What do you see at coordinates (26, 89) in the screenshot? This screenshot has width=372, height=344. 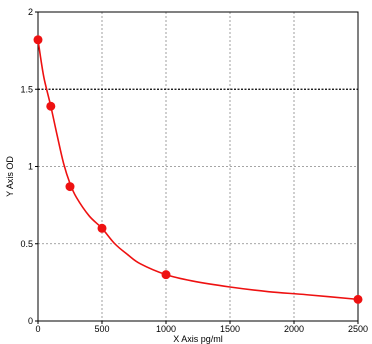 I see `y-tick-label: 1.5` at bounding box center [26, 89].